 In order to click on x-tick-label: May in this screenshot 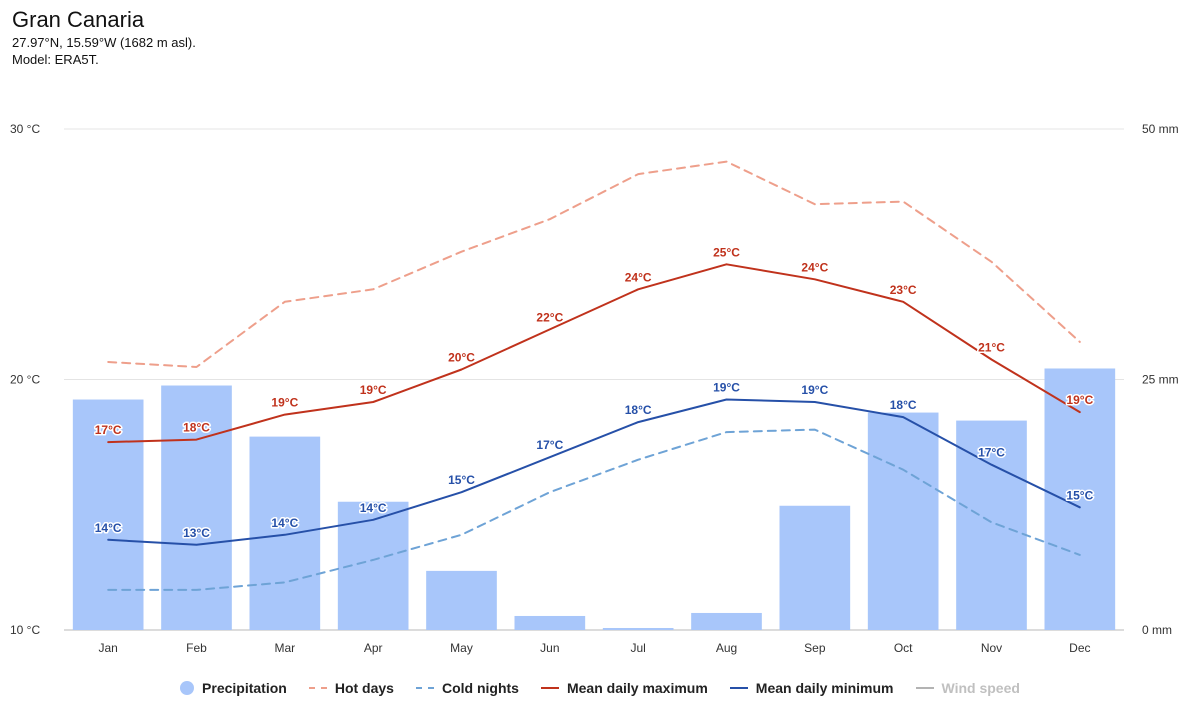, I will do `click(461, 648)`.